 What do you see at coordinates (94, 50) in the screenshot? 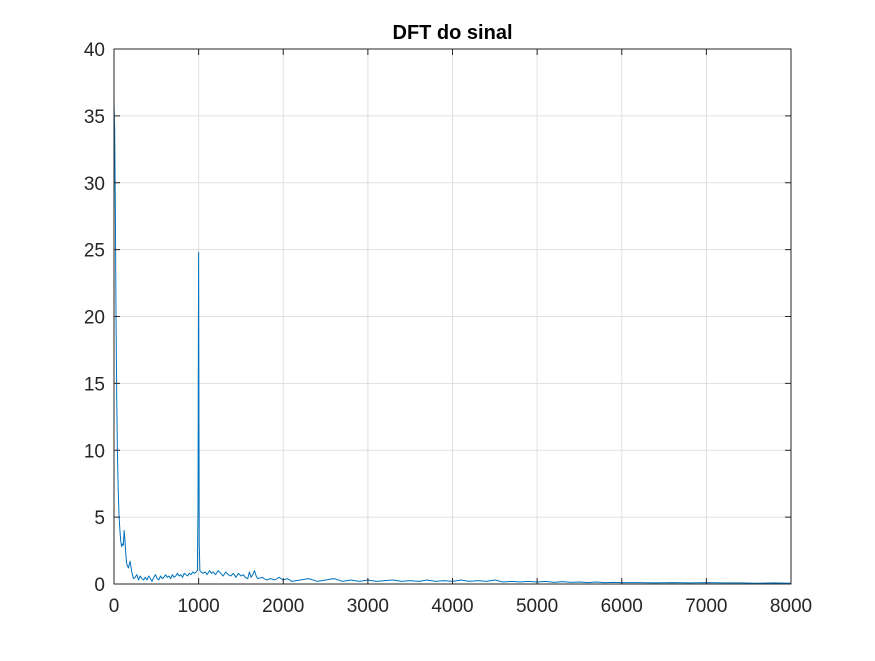
I see `y-tick-label: 40` at bounding box center [94, 50].